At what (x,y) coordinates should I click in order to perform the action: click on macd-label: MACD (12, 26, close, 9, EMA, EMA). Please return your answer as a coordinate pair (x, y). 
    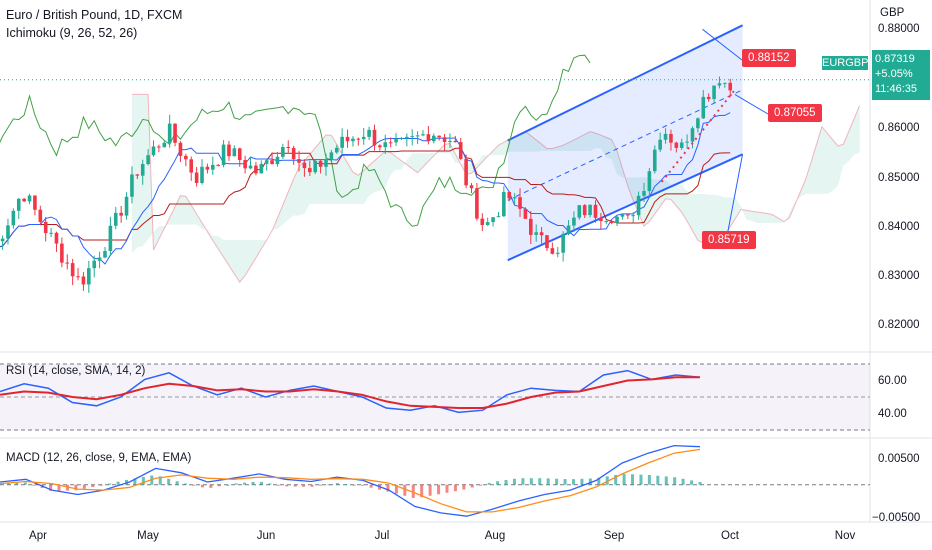
    Looking at the image, I should click on (99, 458).